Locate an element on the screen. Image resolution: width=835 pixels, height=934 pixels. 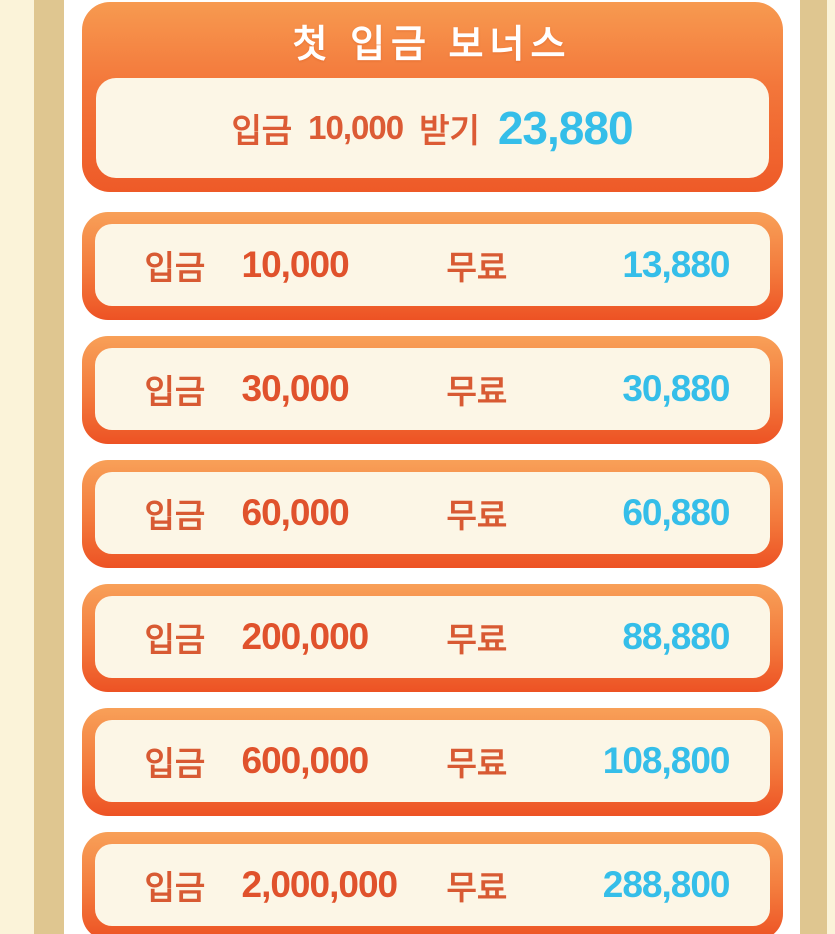
tier-row: 입금 10,000 무료 13,880 is located at coordinates (432, 265).